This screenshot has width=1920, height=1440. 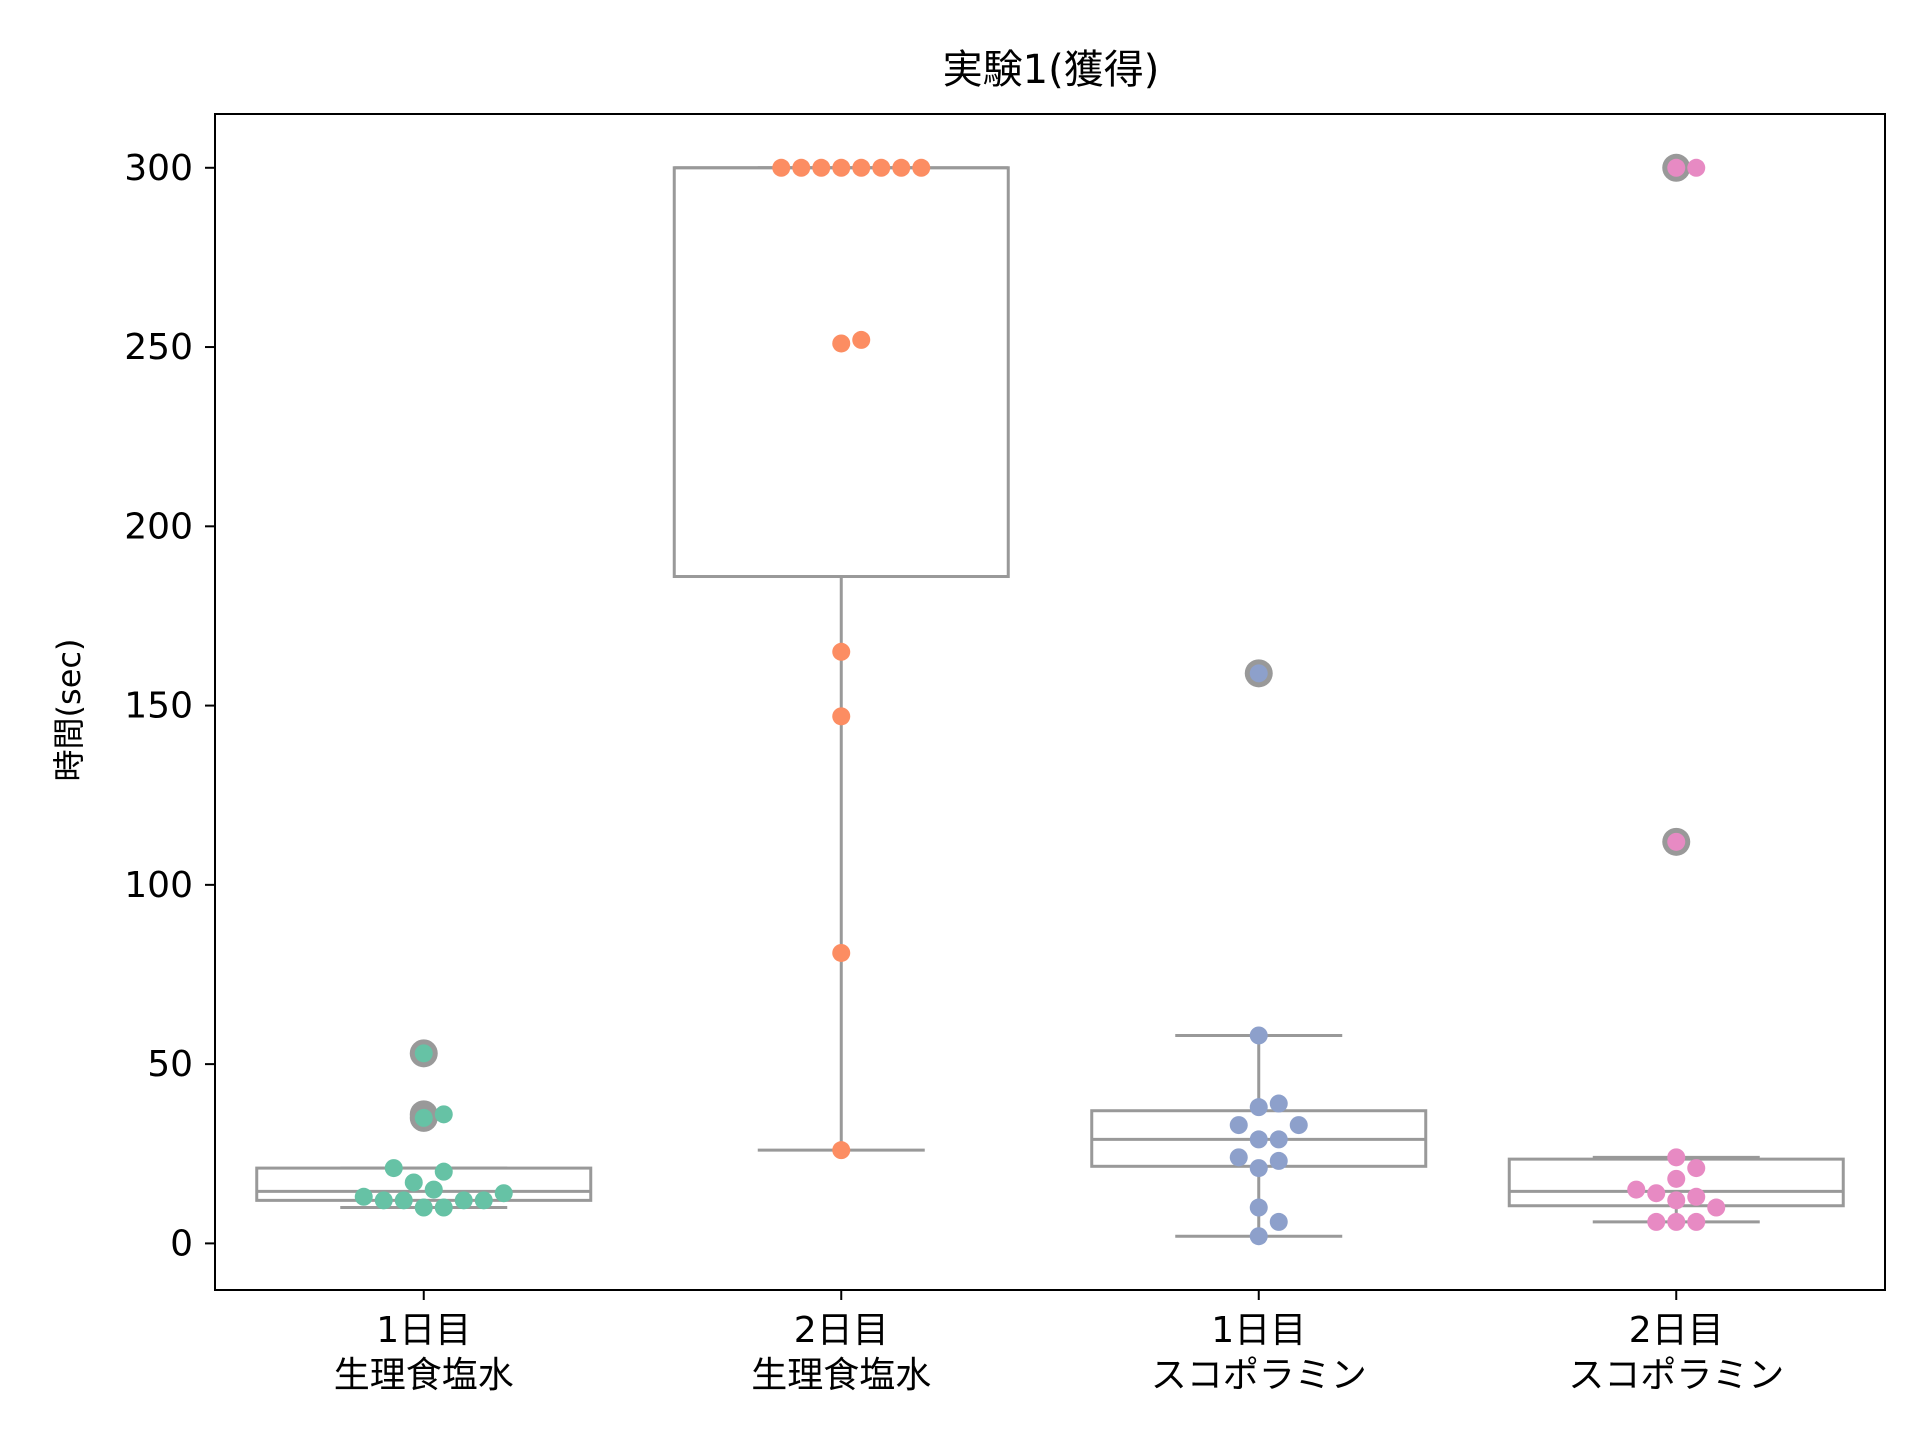 What do you see at coordinates (181, 1243) in the screenshot?
I see `y-tick-label: 0` at bounding box center [181, 1243].